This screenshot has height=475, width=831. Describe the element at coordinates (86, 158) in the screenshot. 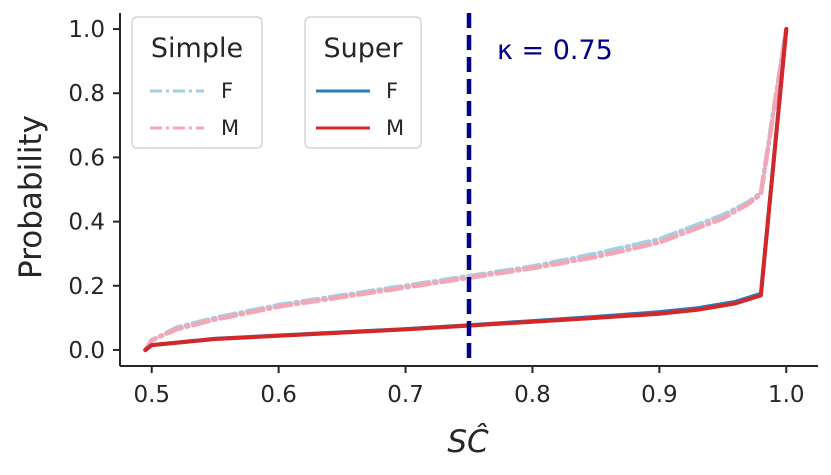

I see `y-tick-label: 0.6` at that location.